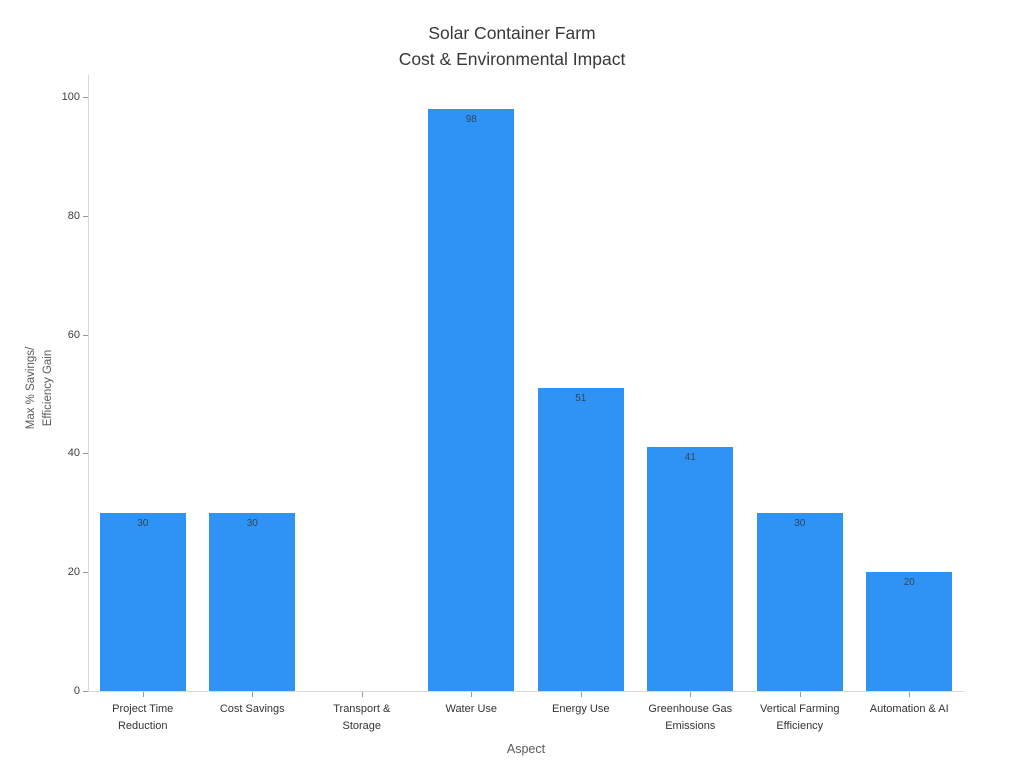 Image resolution: width=1024 pixels, height=768 pixels. Describe the element at coordinates (471, 399) in the screenshot. I see `bar: 98` at that location.